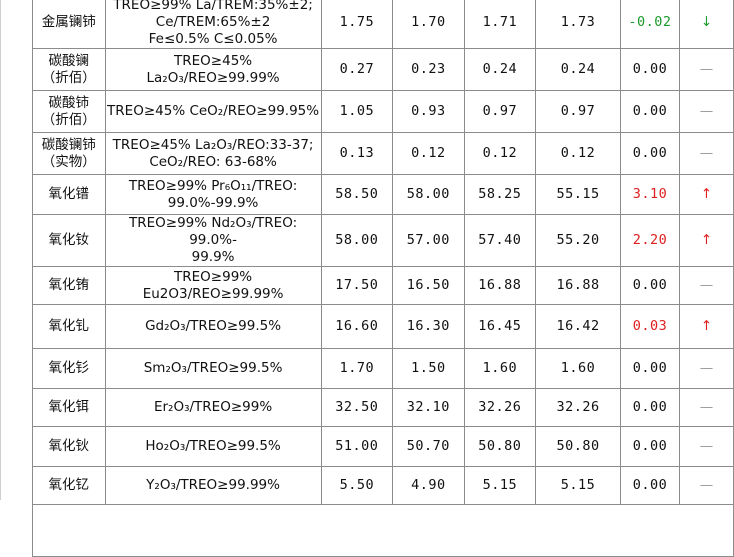 The height and width of the screenshot is (557, 734). I want to click on price-cell-1: 32.50, so click(357, 407).